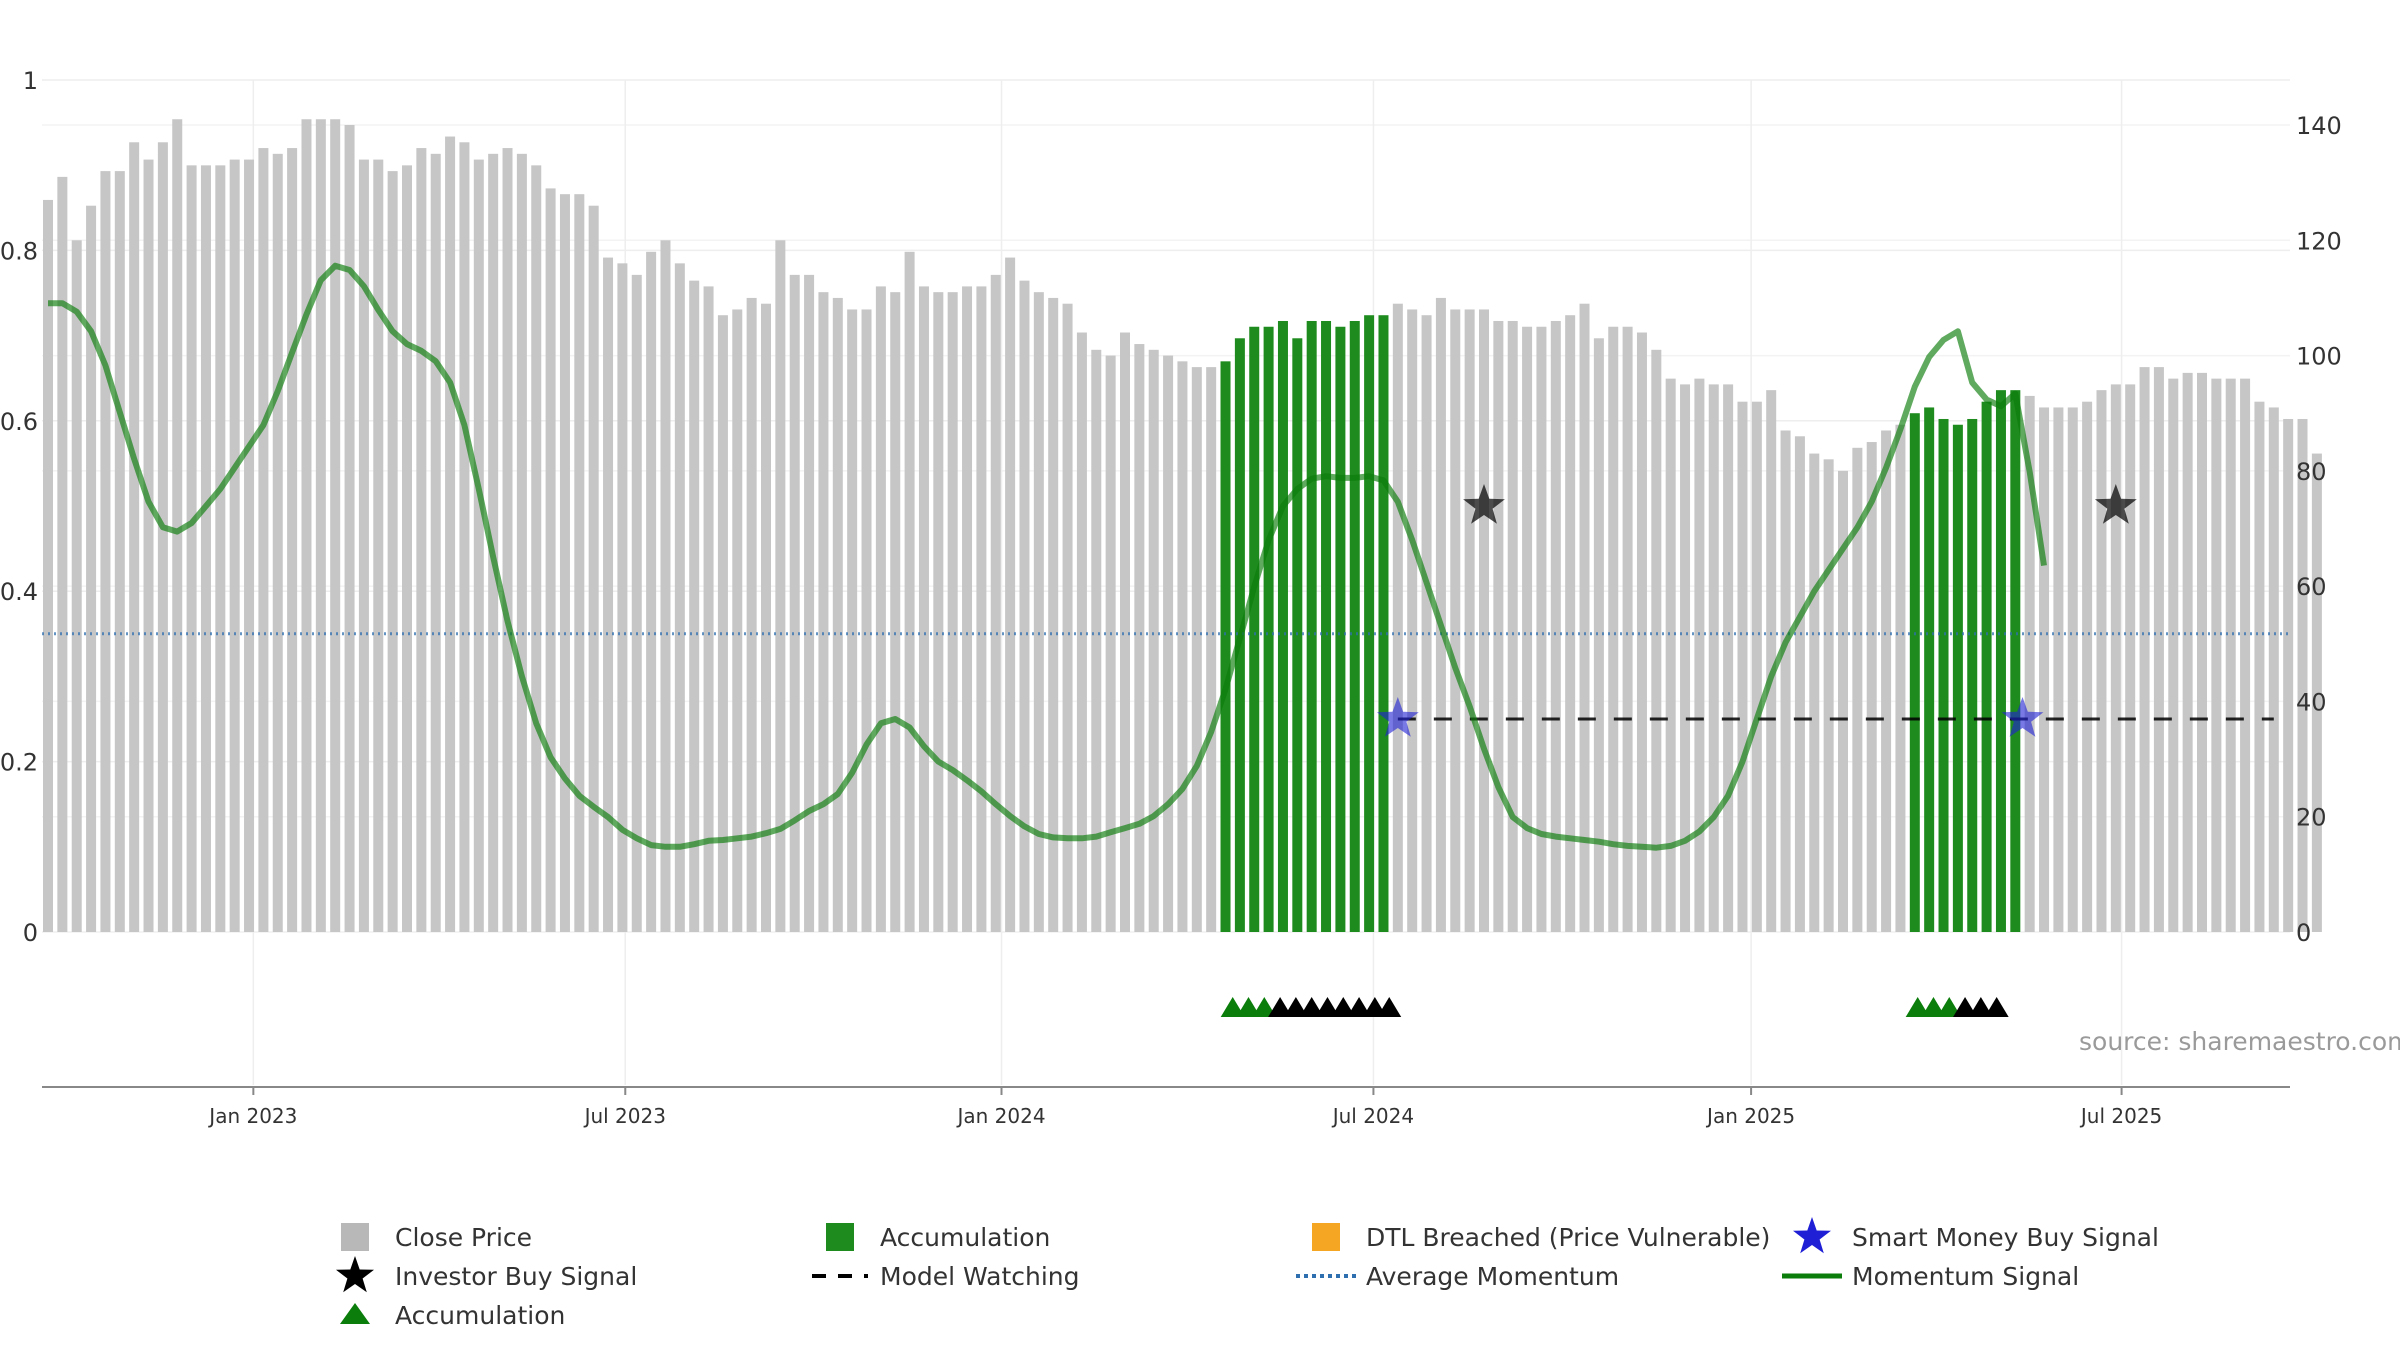  What do you see at coordinates (1492, 1276) in the screenshot?
I see `legend-label: Average Momentum` at bounding box center [1492, 1276].